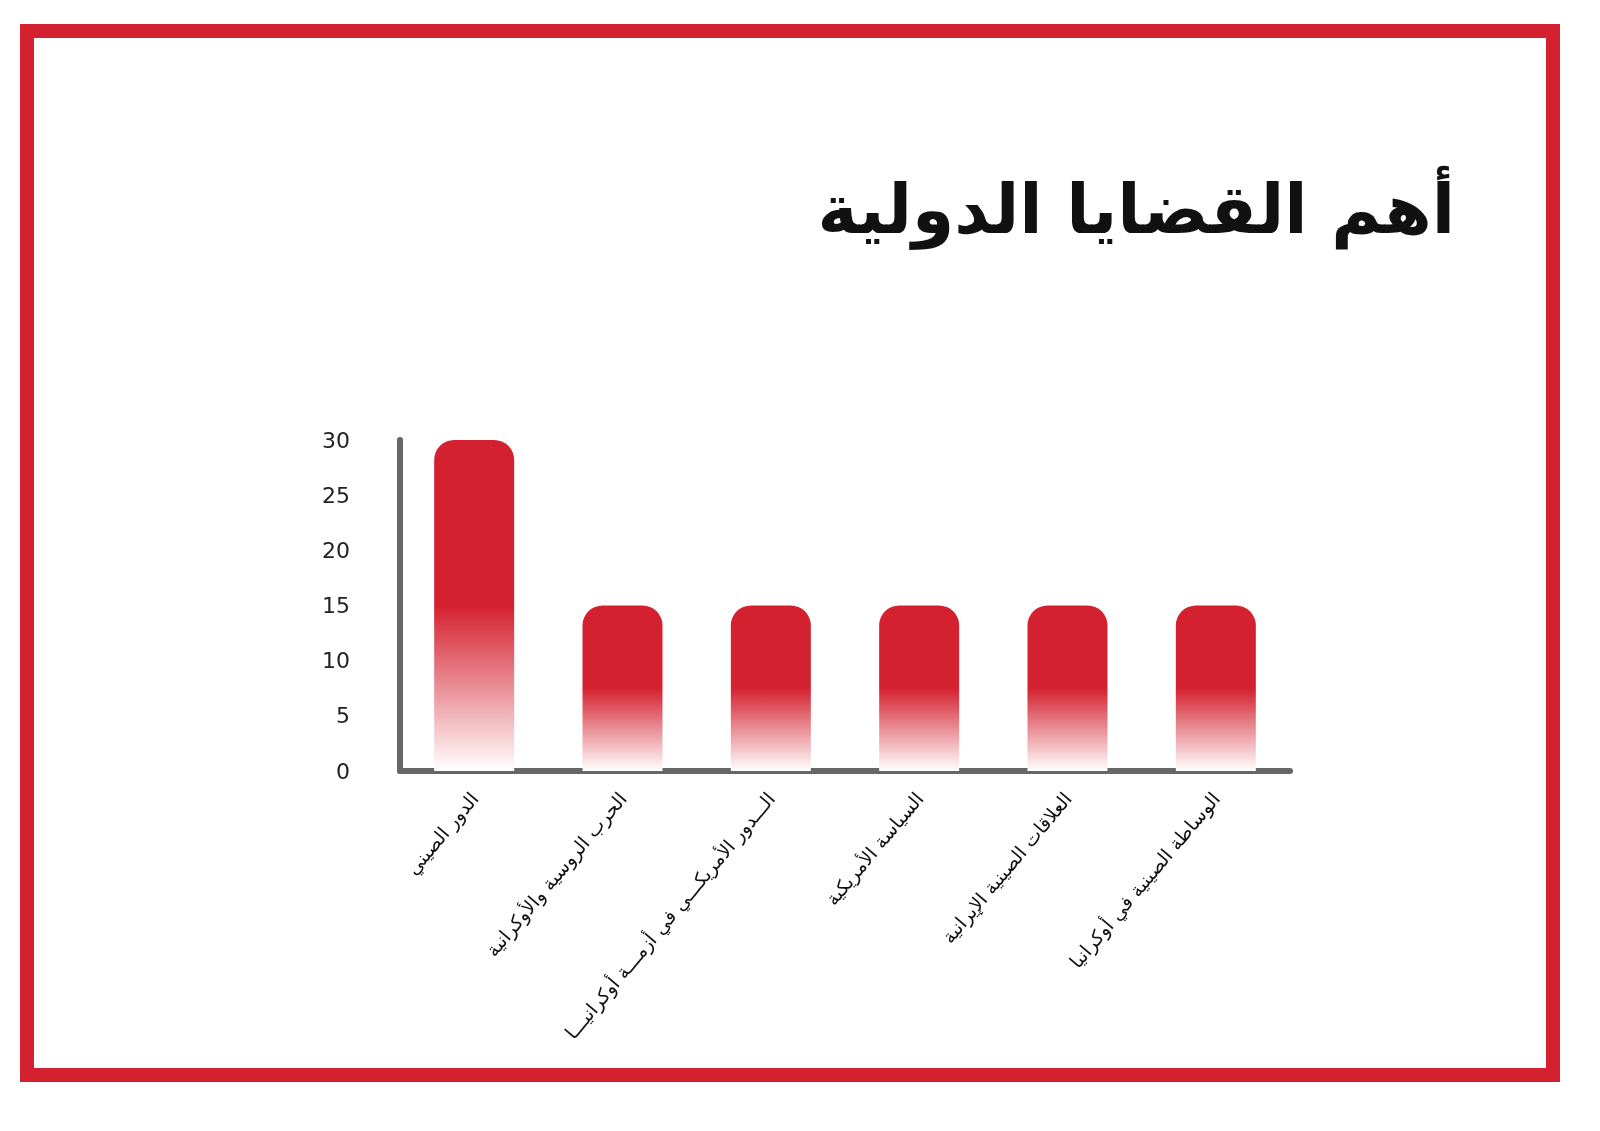 The width and height of the screenshot is (1600, 1131). What do you see at coordinates (336, 605) in the screenshot?
I see `y-tick-label: 15` at bounding box center [336, 605].